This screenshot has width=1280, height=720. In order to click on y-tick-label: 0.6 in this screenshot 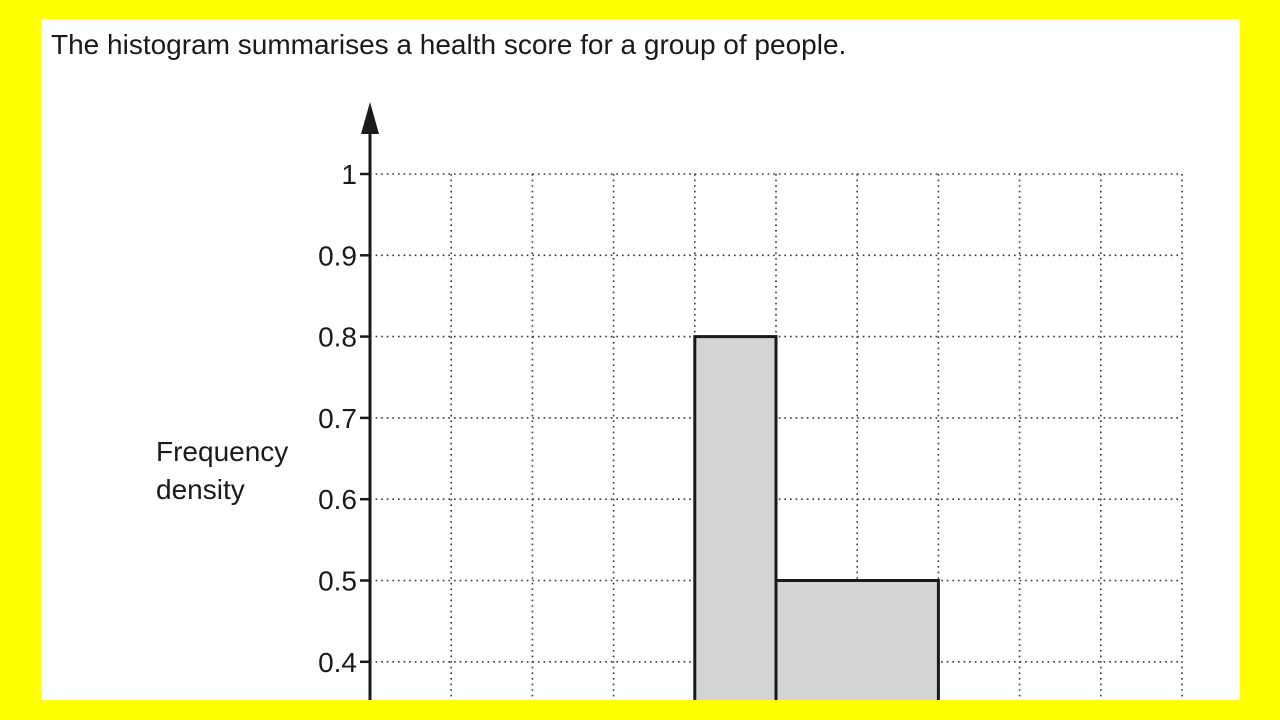, I will do `click(337, 499)`.